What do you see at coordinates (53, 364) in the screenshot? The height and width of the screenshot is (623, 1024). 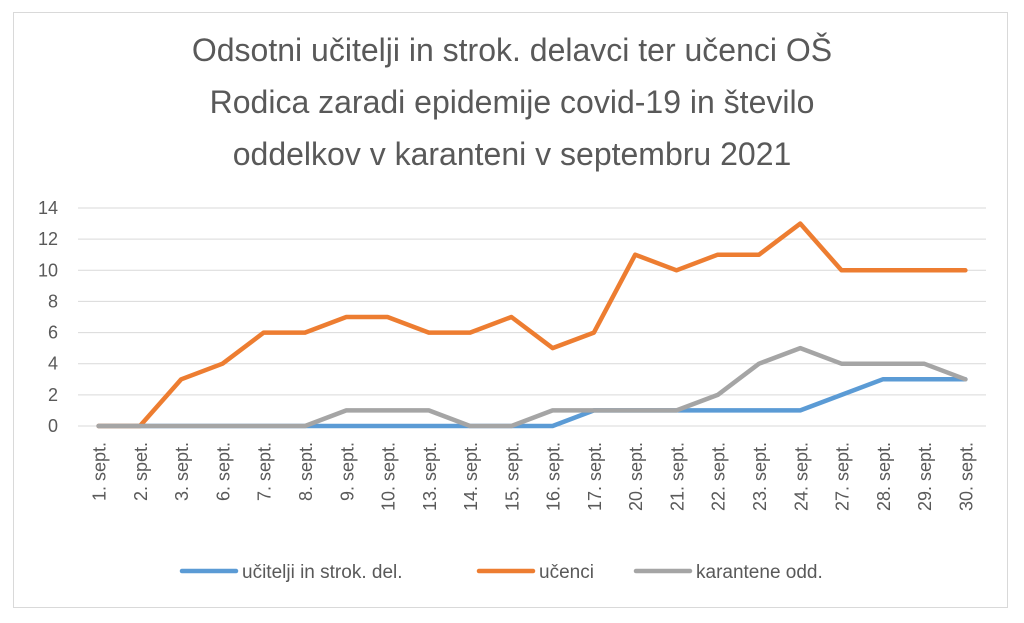 I see `y-tick-label: 4` at bounding box center [53, 364].